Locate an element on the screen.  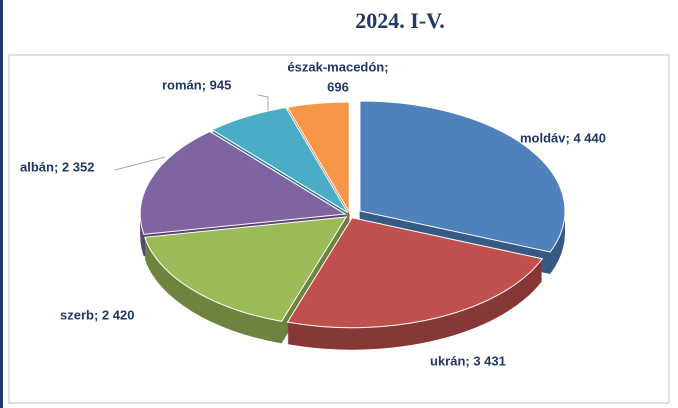
chart-title: 2024. I-V. is located at coordinates (399, 20).